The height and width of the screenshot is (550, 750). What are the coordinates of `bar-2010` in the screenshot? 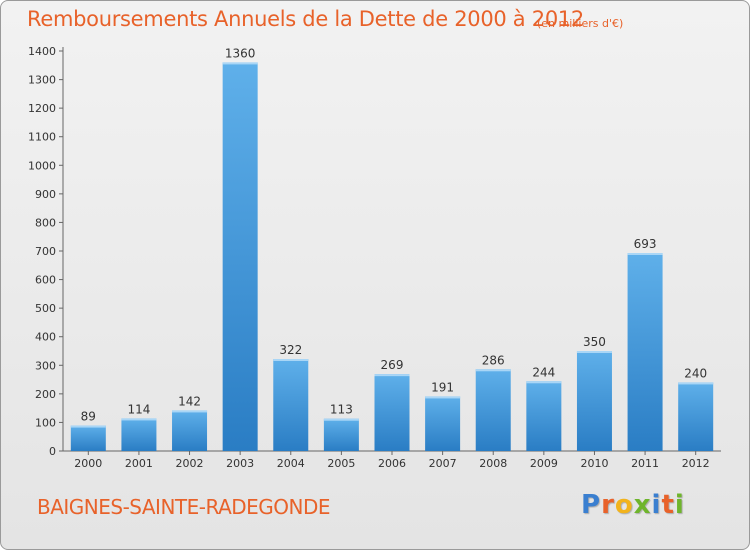 It's located at (594, 401).